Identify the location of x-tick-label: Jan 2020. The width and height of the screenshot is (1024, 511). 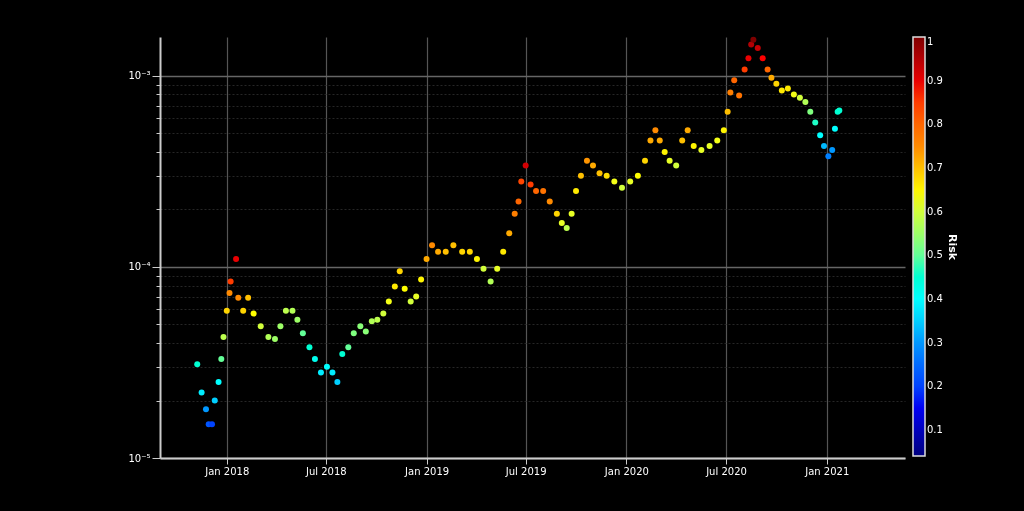
(626, 471).